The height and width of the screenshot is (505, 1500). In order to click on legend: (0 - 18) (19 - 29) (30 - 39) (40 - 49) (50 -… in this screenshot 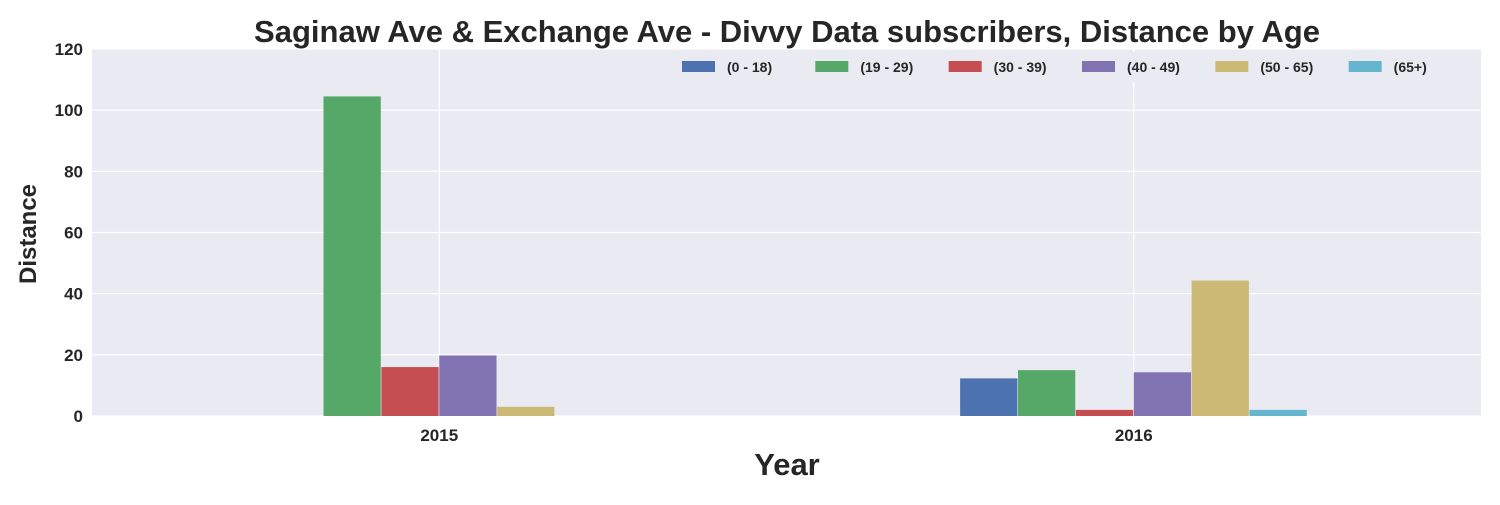, I will do `click(1075, 67)`.